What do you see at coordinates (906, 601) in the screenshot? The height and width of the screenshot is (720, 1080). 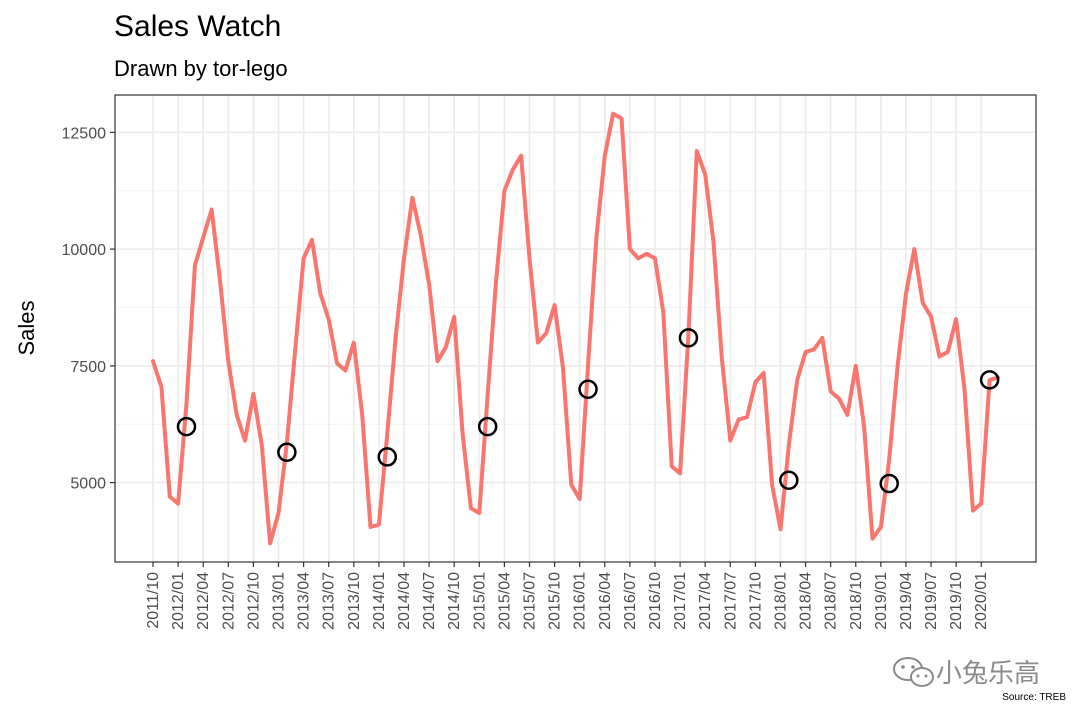 I see `x-tick-label: 2019/04` at bounding box center [906, 601].